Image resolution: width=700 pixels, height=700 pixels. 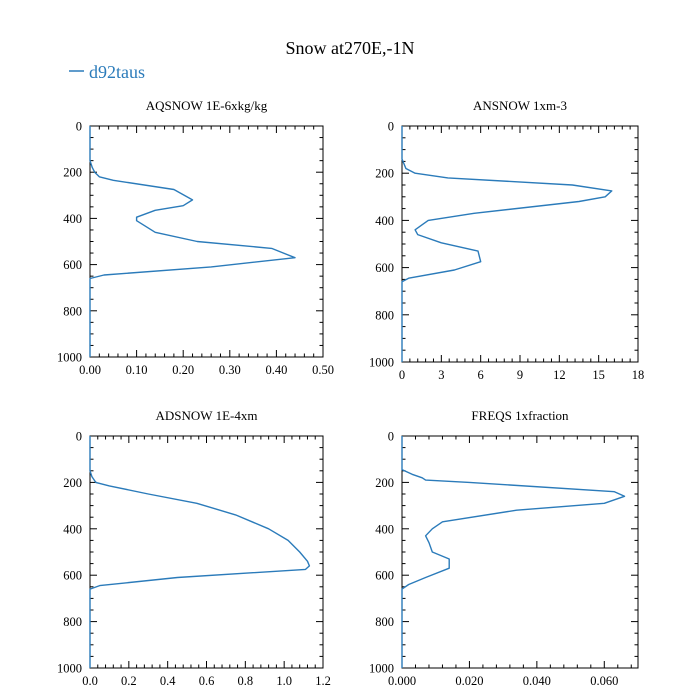 What do you see at coordinates (323, 370) in the screenshot?
I see `x-tick-label: 0.50` at bounding box center [323, 370].